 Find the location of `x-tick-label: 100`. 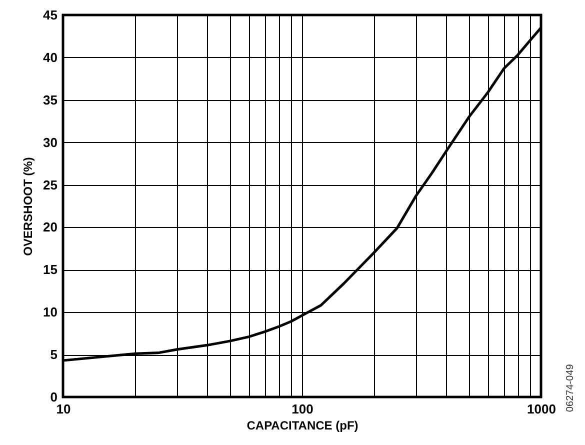

x-tick-label: 100 is located at coordinates (303, 409).